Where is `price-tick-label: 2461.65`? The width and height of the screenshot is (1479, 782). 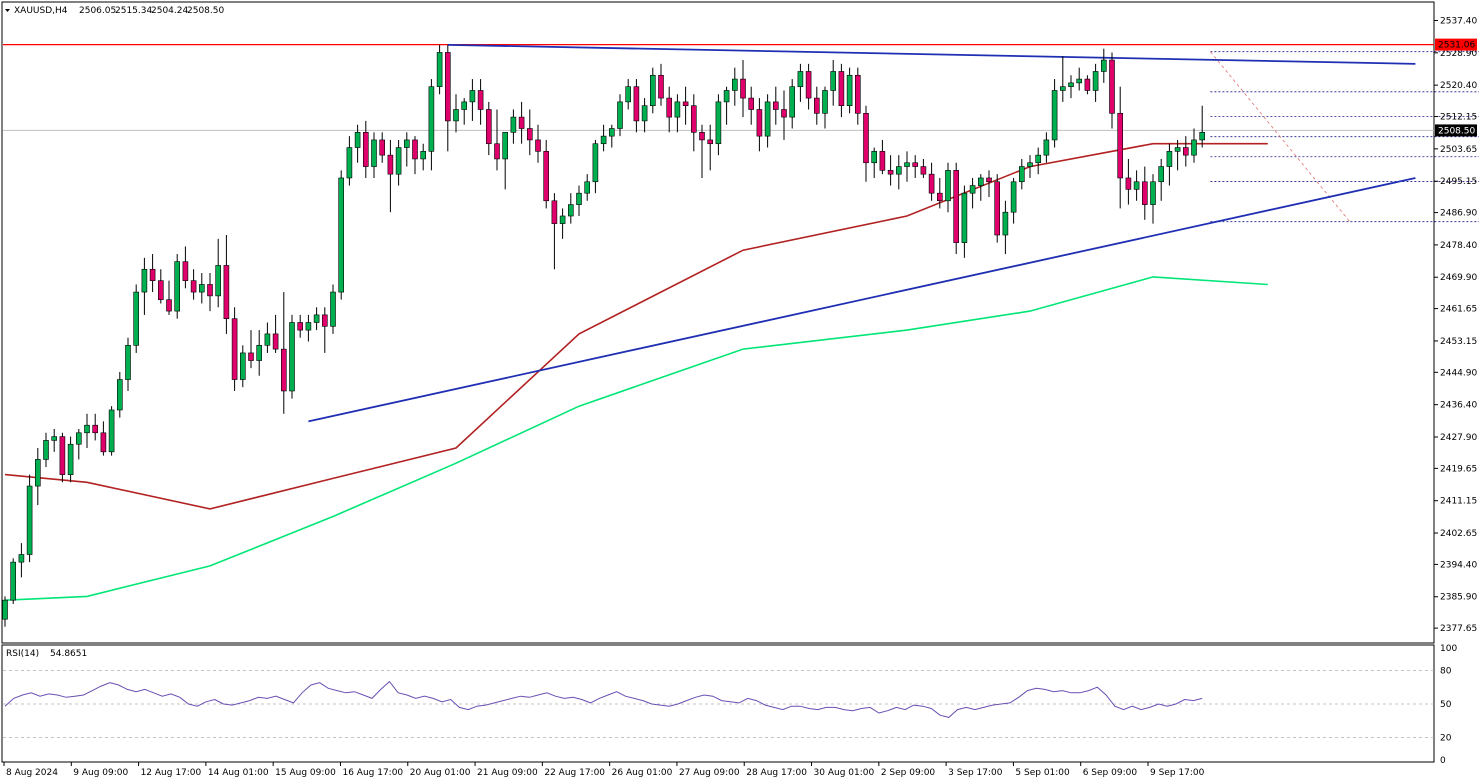 price-tick-label: 2461.65 is located at coordinates (1458, 310).